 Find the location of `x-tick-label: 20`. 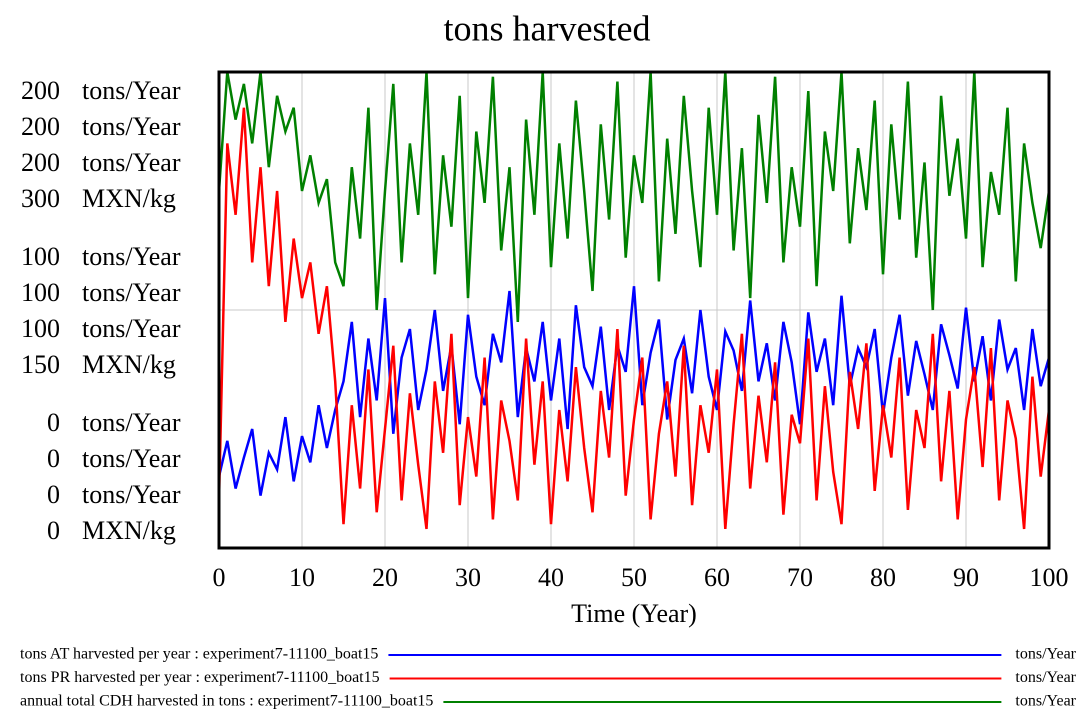

x-tick-label: 20 is located at coordinates (385, 577).